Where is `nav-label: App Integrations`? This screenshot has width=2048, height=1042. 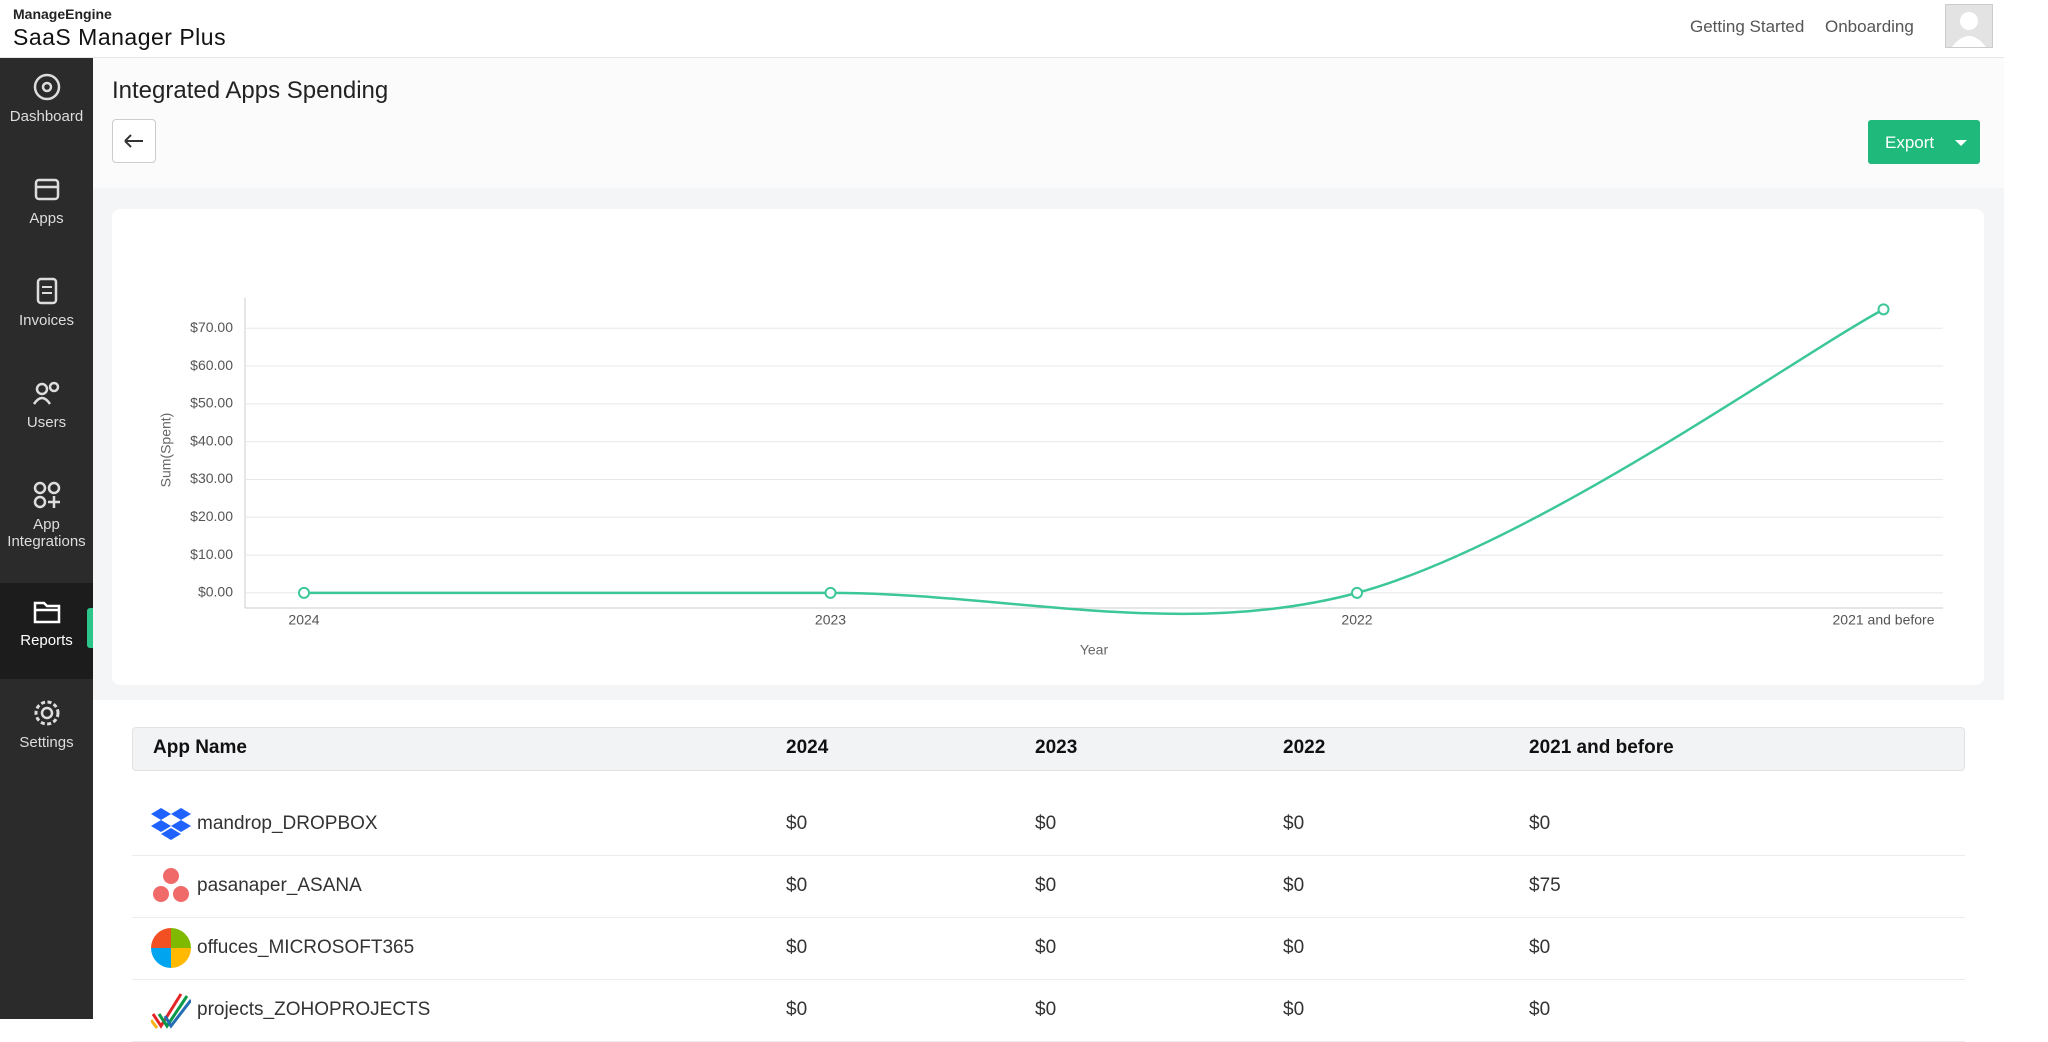
nav-label: App Integrations is located at coordinates (46, 533).